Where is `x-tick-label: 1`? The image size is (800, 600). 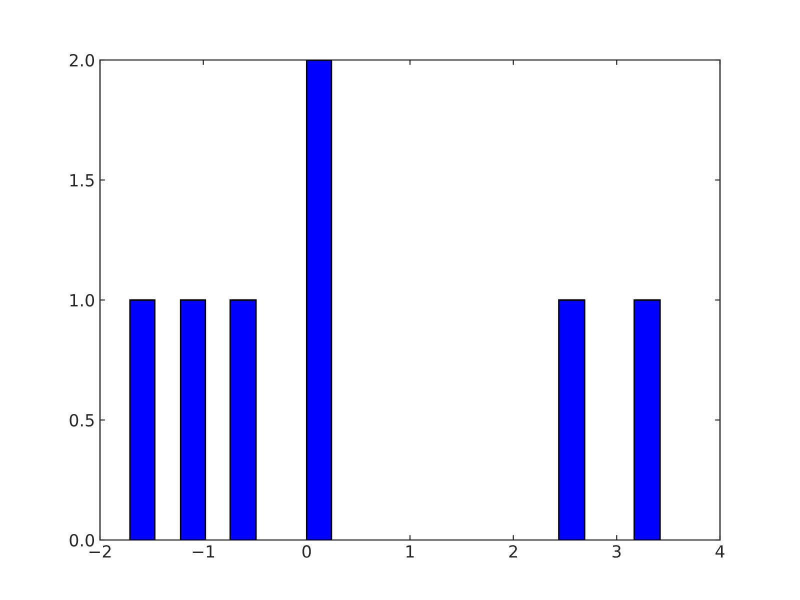 x-tick-label: 1 is located at coordinates (410, 551).